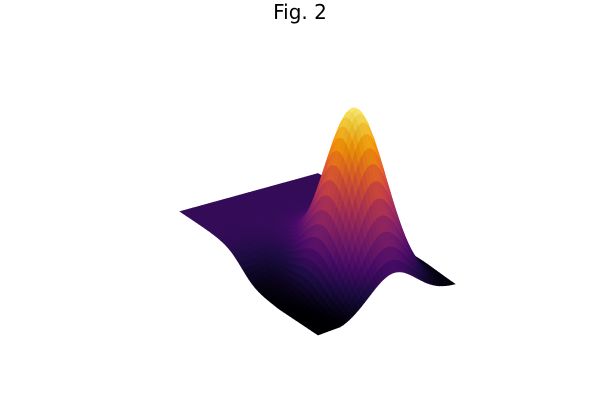  I want to click on figure-title: Fig. 2, so click(300, 12).